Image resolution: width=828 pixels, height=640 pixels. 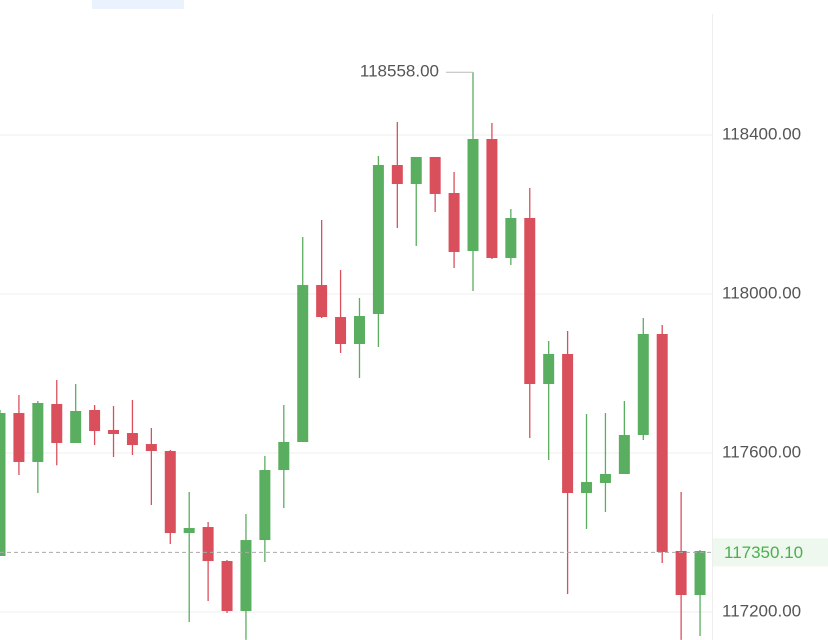 I want to click on y-tick-label: 118000.00, so click(x=761, y=292).